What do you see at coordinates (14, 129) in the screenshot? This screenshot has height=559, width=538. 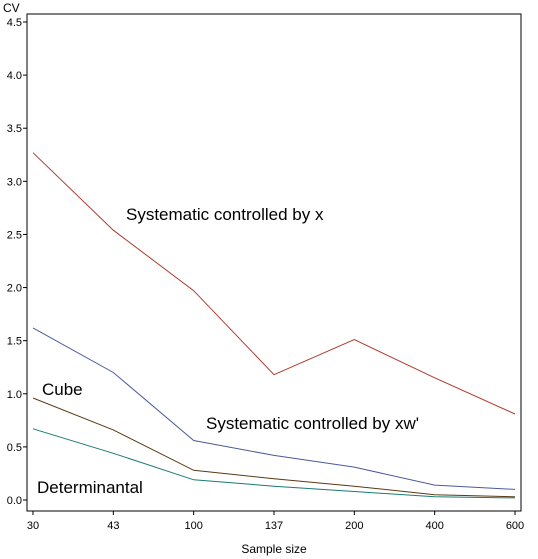 I see `y-tick-label: 3.5` at bounding box center [14, 129].